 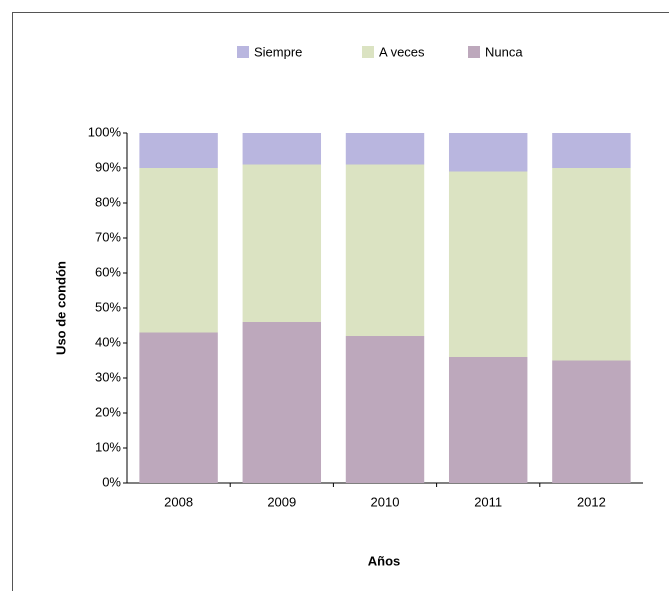 I want to click on x-tick-label: 2009, so click(x=281, y=501).